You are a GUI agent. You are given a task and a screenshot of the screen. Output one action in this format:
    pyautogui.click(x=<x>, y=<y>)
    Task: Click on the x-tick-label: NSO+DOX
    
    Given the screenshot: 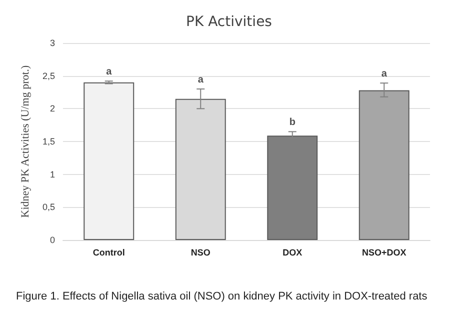 What is the action you would take?
    pyautogui.click(x=384, y=253)
    